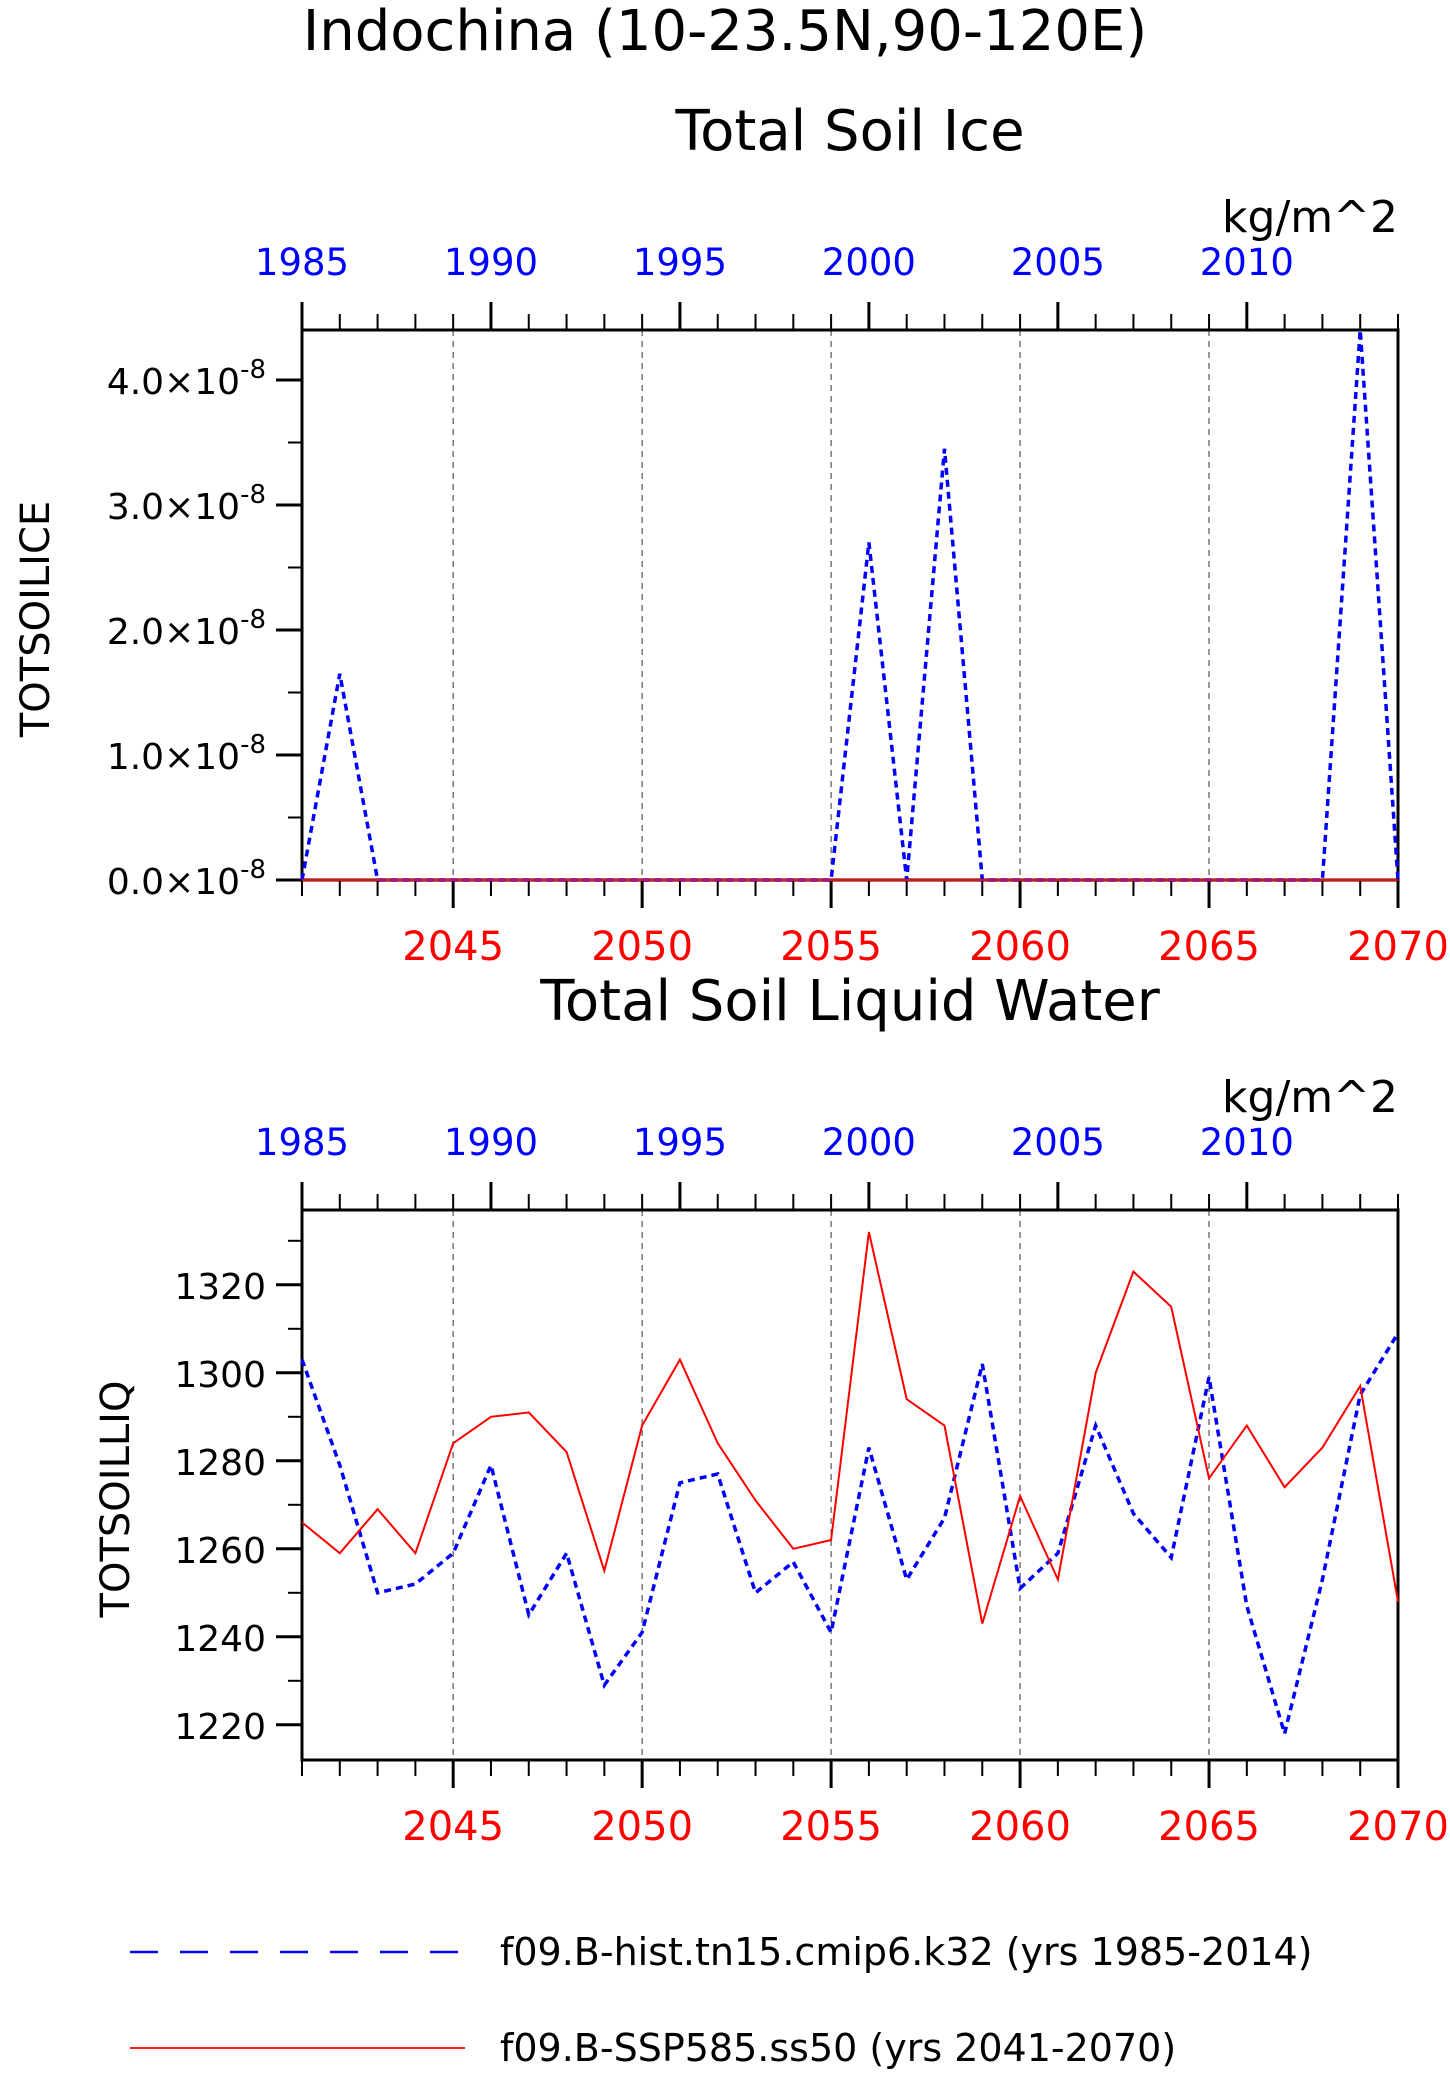 The height and width of the screenshot is (2074, 1450). What do you see at coordinates (186, 504) in the screenshot?
I see `y-axis-tick-label: 3.0×10⁻⁸` at bounding box center [186, 504].